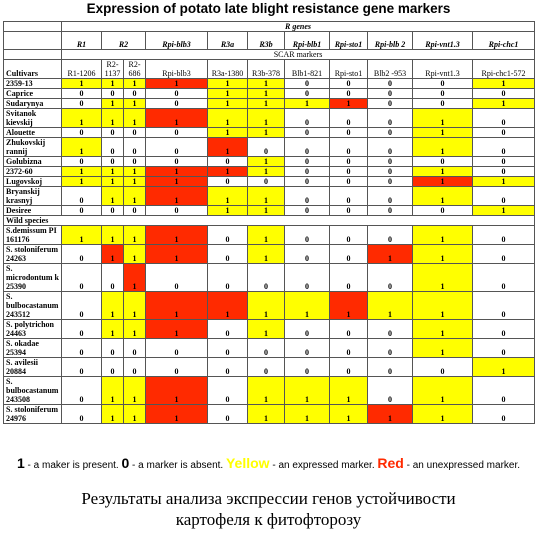  What do you see at coordinates (269, 118) in the screenshot?
I see `row: Svitanok kievskij 1 1 1 1 1 1 0 0 0 1 0` at bounding box center [269, 118].